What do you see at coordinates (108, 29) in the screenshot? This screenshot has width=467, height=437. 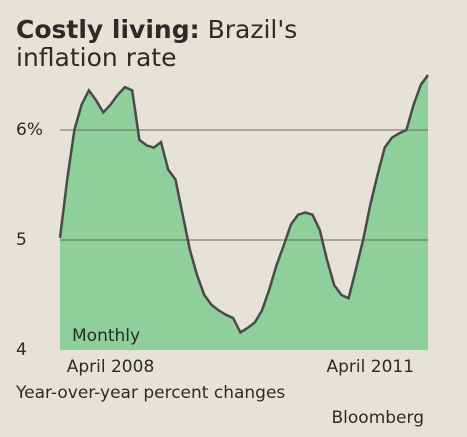 I see `chart-title: Costly living:` at bounding box center [108, 29].